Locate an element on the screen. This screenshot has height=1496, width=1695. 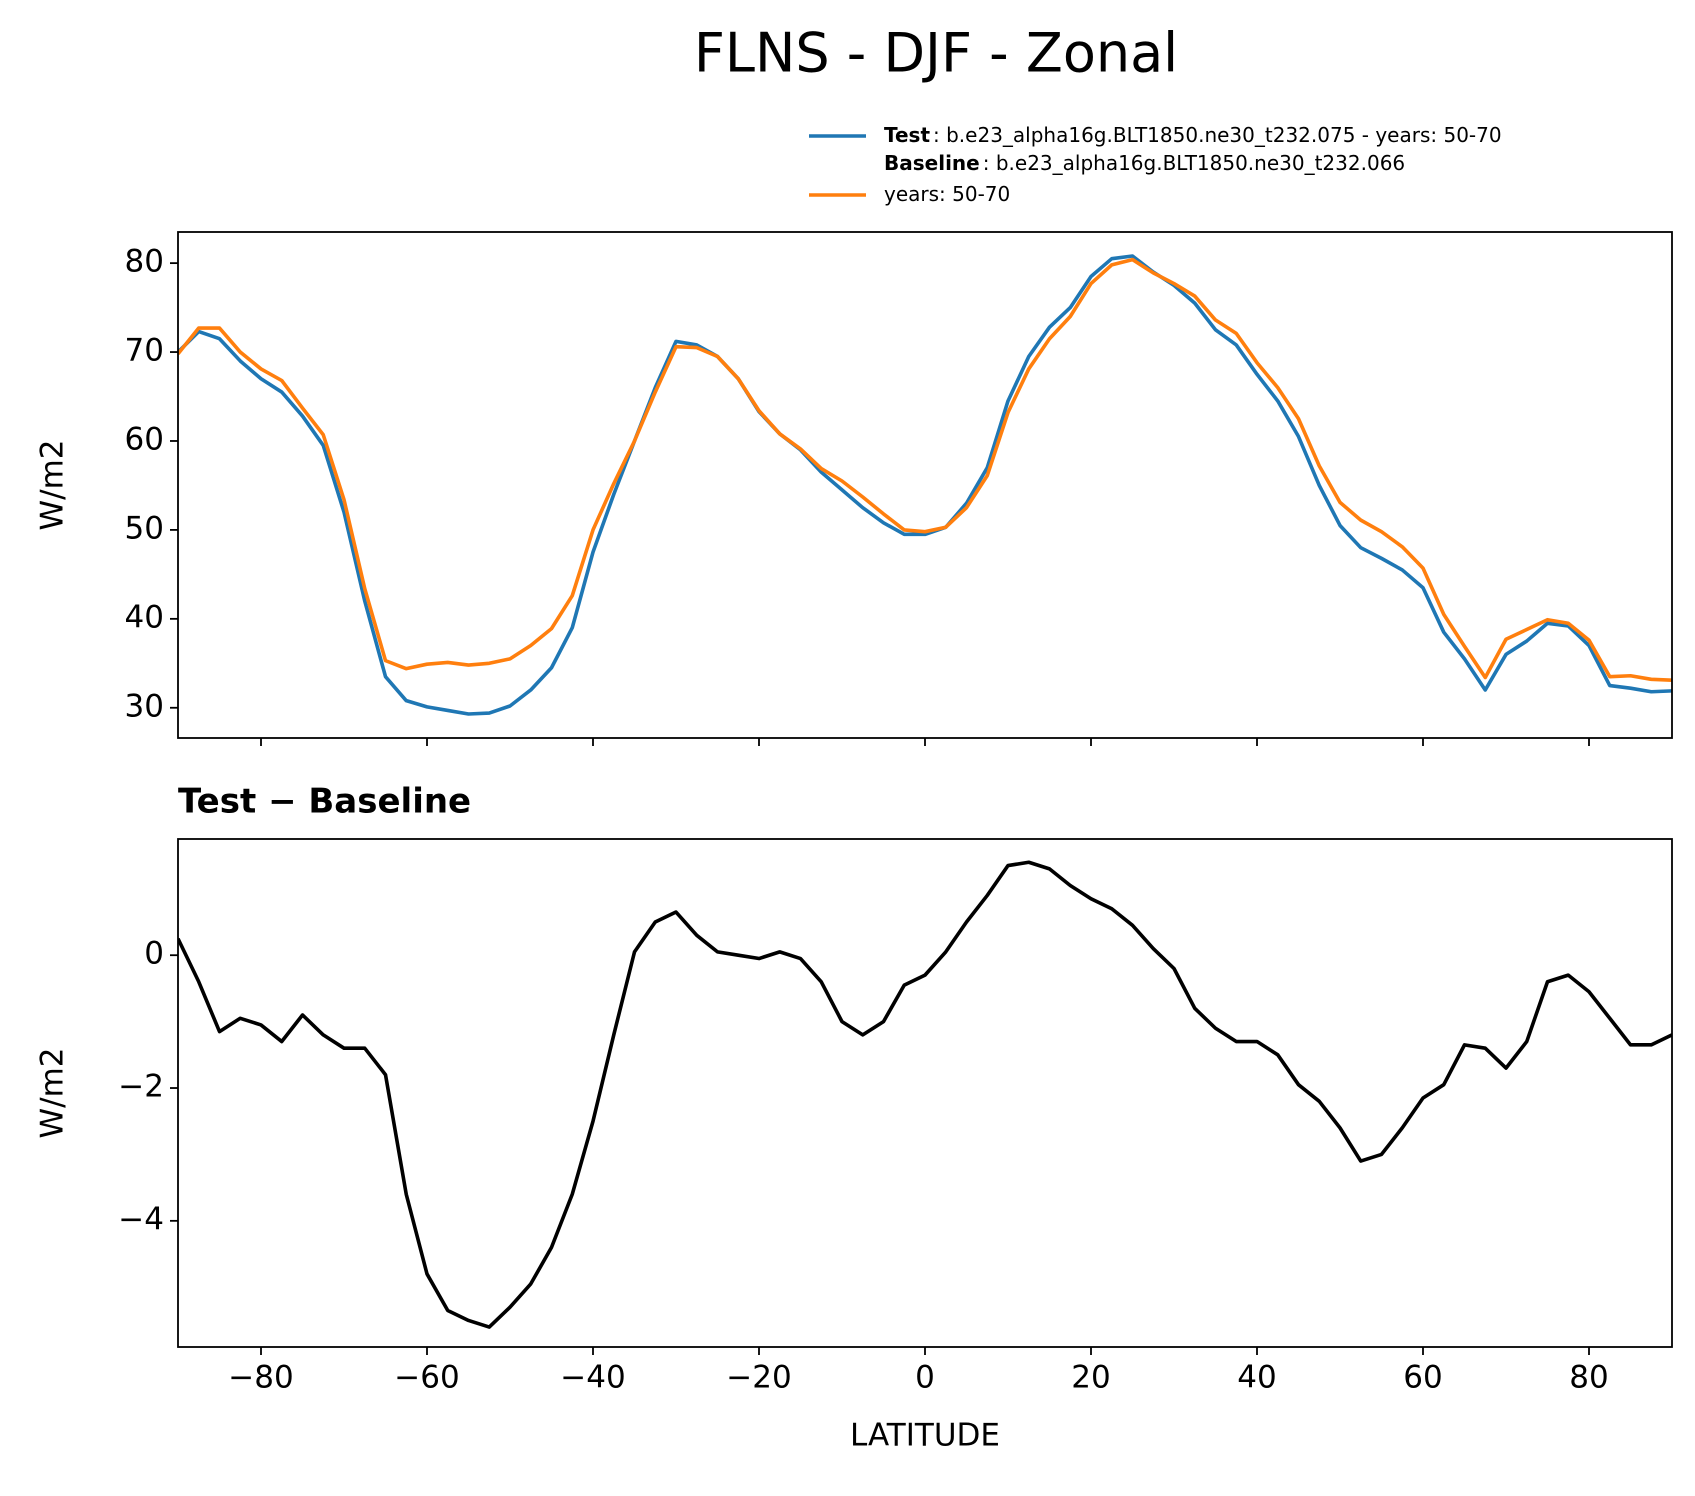
x-tick-label: 60 is located at coordinates (1422, 1378).